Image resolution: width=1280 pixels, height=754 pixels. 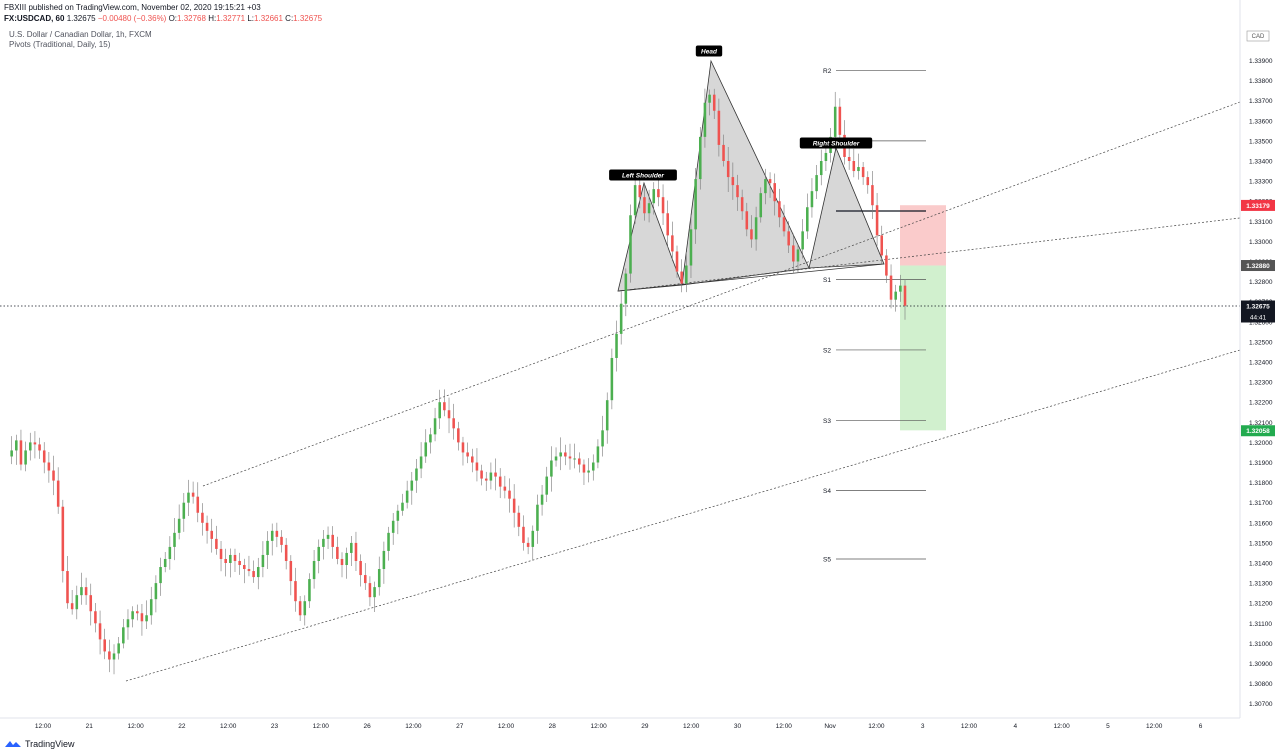 I want to click on price-tag-entry, so click(x=1258, y=266).